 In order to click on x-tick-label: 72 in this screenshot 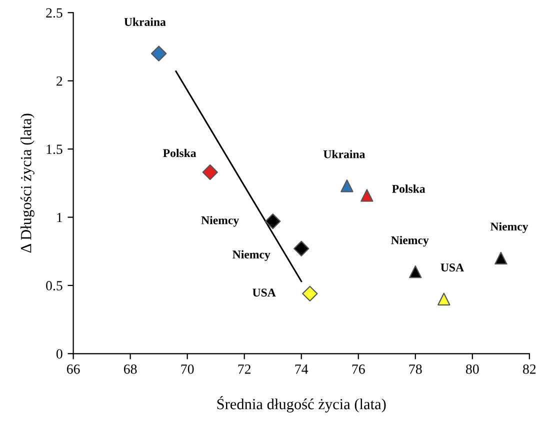, I will do `click(244, 369)`.